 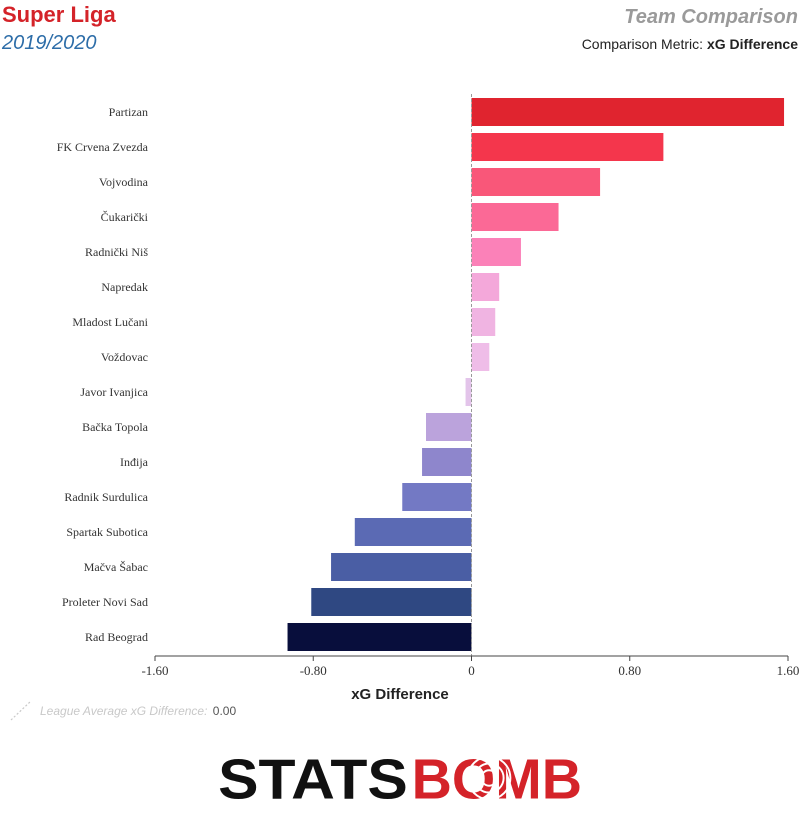 I want to click on team-label: Spartak Subotica, so click(x=107, y=532).